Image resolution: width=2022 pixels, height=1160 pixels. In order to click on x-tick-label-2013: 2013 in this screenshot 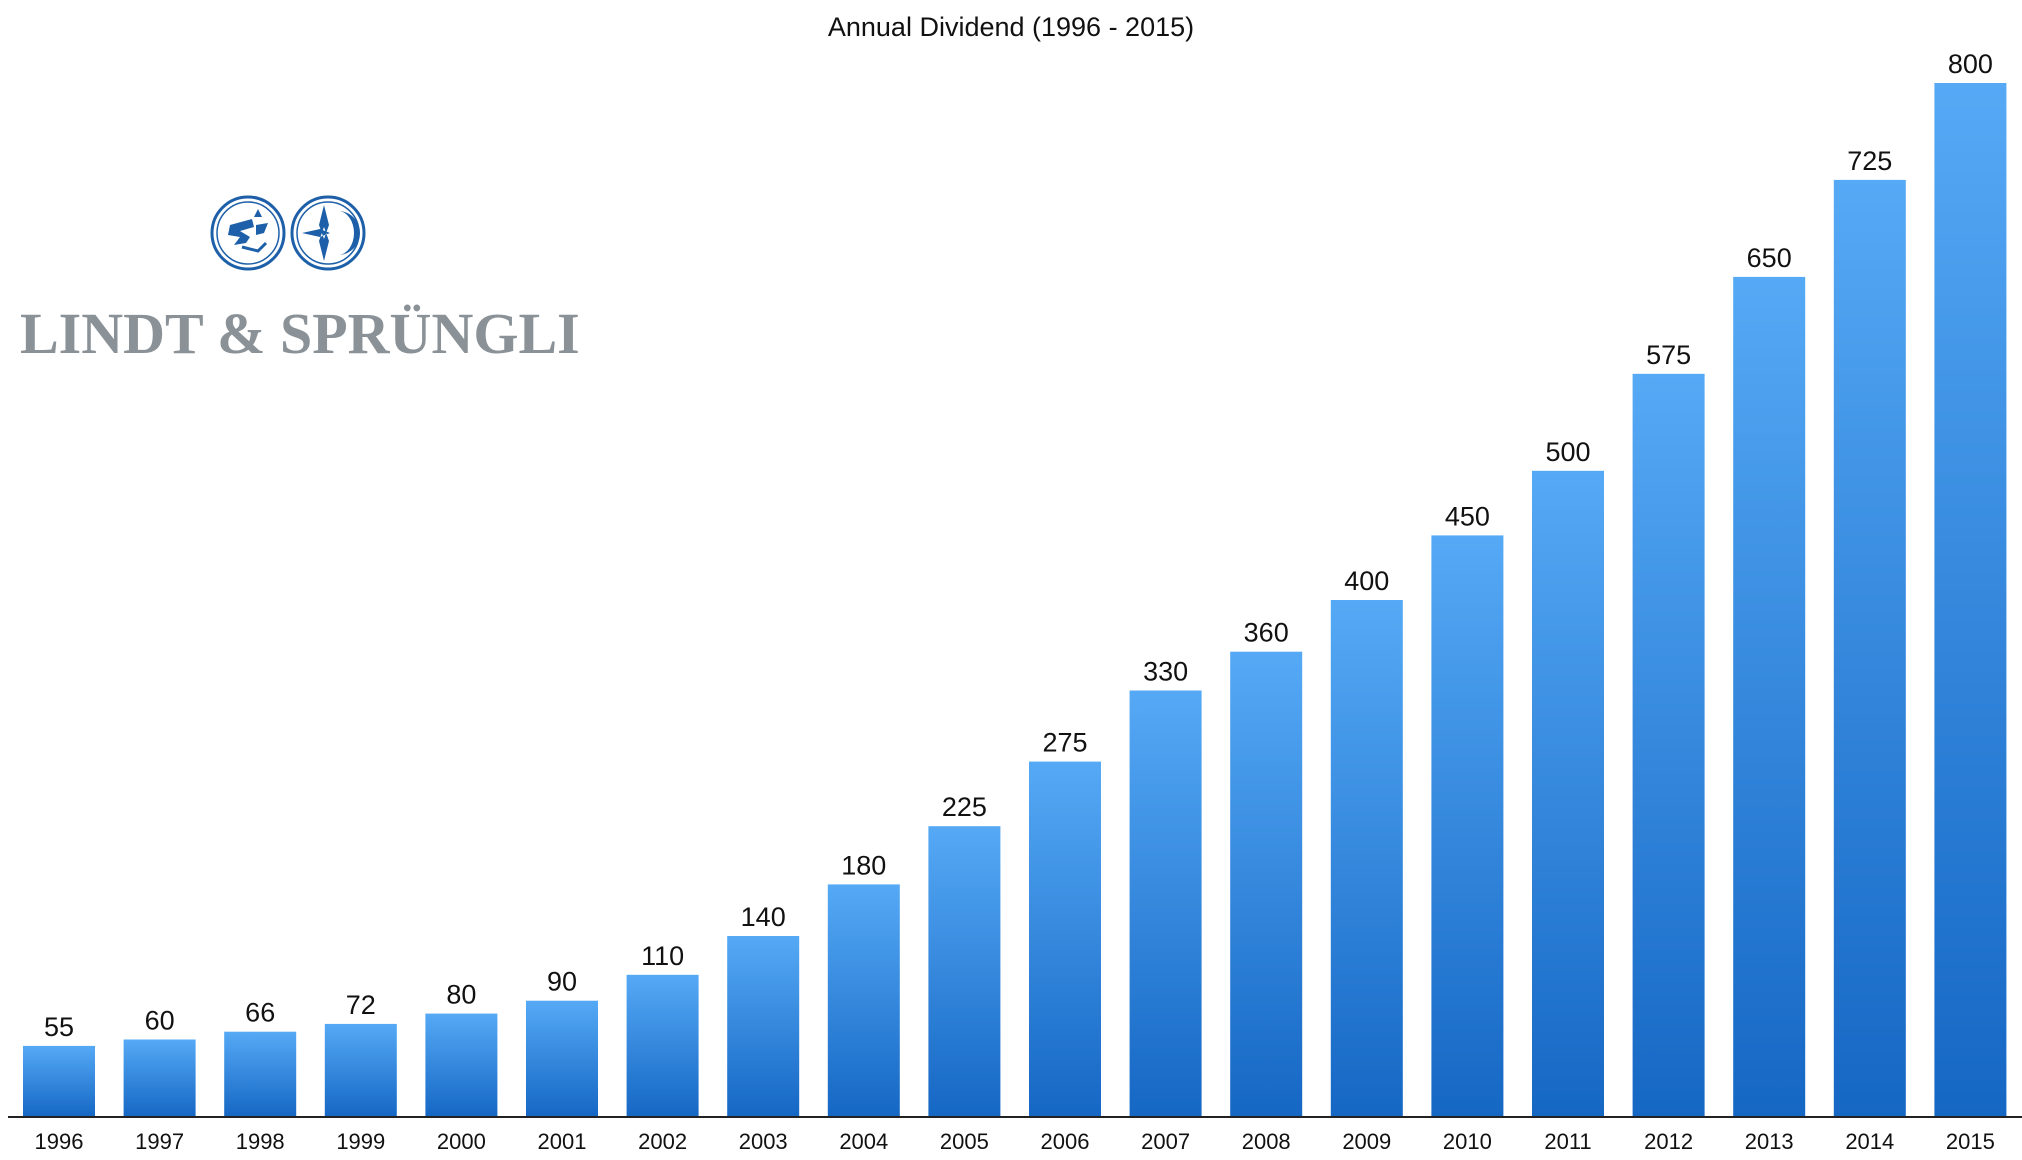, I will do `click(1769, 1141)`.